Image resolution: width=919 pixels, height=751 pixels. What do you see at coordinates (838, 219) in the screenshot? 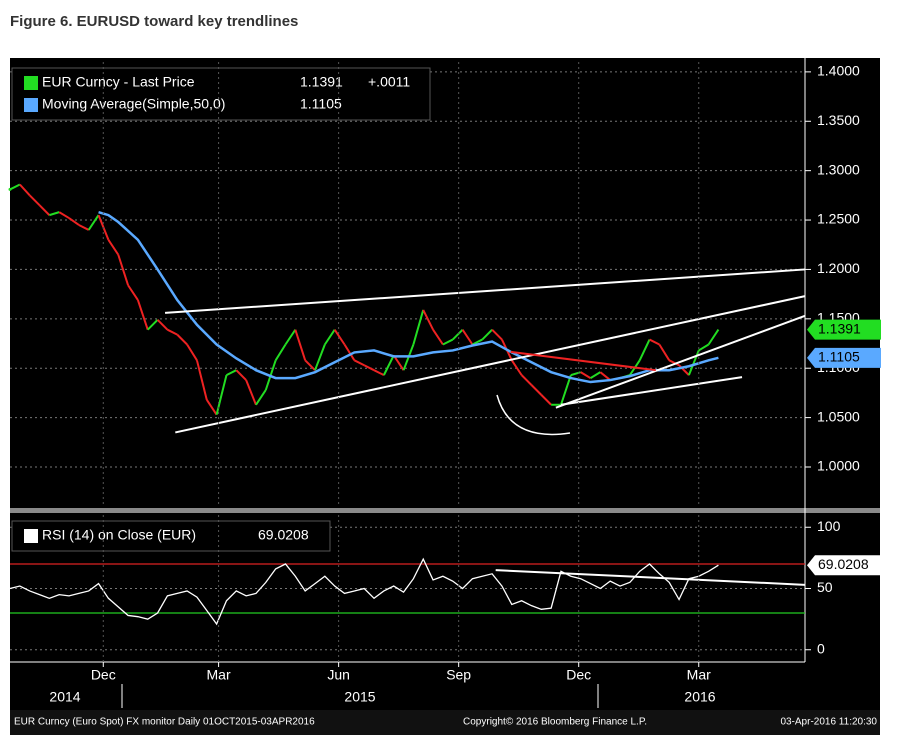
I see `y-tick-label: 1.2500` at bounding box center [838, 219].